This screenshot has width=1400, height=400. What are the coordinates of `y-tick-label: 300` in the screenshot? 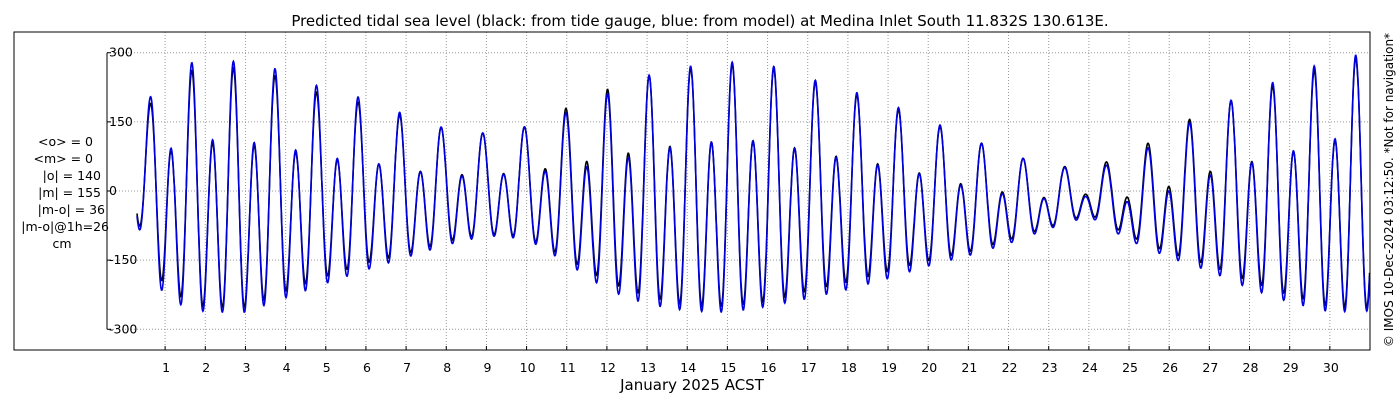 It's located at (121, 52).